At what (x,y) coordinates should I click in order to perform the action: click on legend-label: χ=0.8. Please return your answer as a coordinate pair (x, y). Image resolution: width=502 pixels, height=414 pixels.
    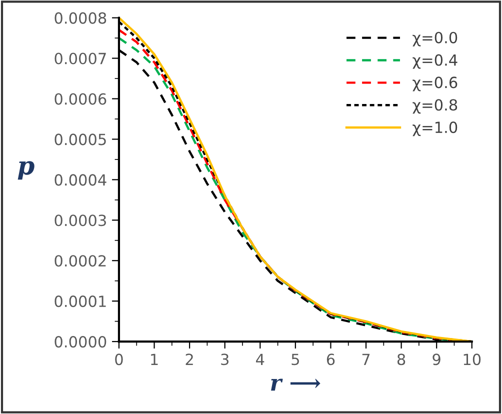
    Looking at the image, I should click on (435, 106).